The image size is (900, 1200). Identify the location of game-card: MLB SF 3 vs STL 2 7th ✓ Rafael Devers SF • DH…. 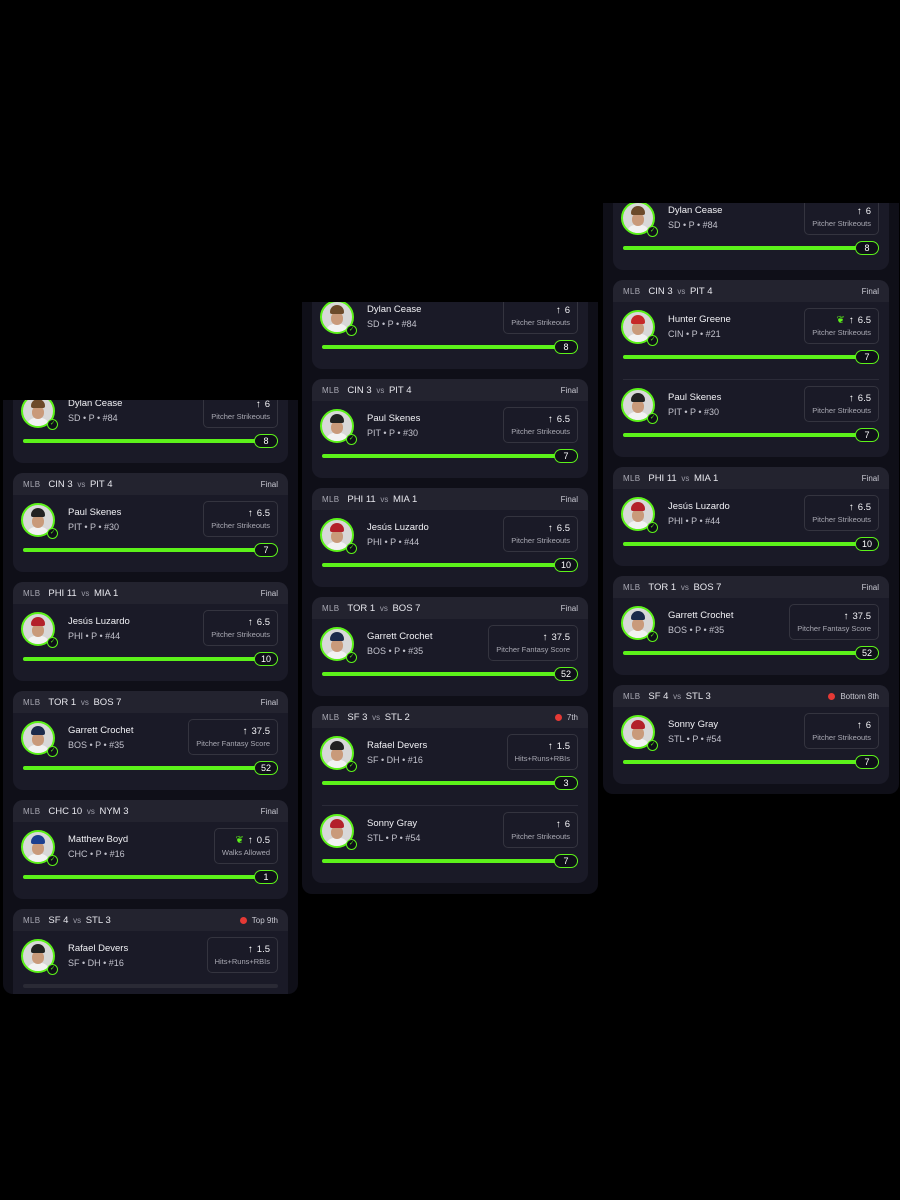
(450, 794).